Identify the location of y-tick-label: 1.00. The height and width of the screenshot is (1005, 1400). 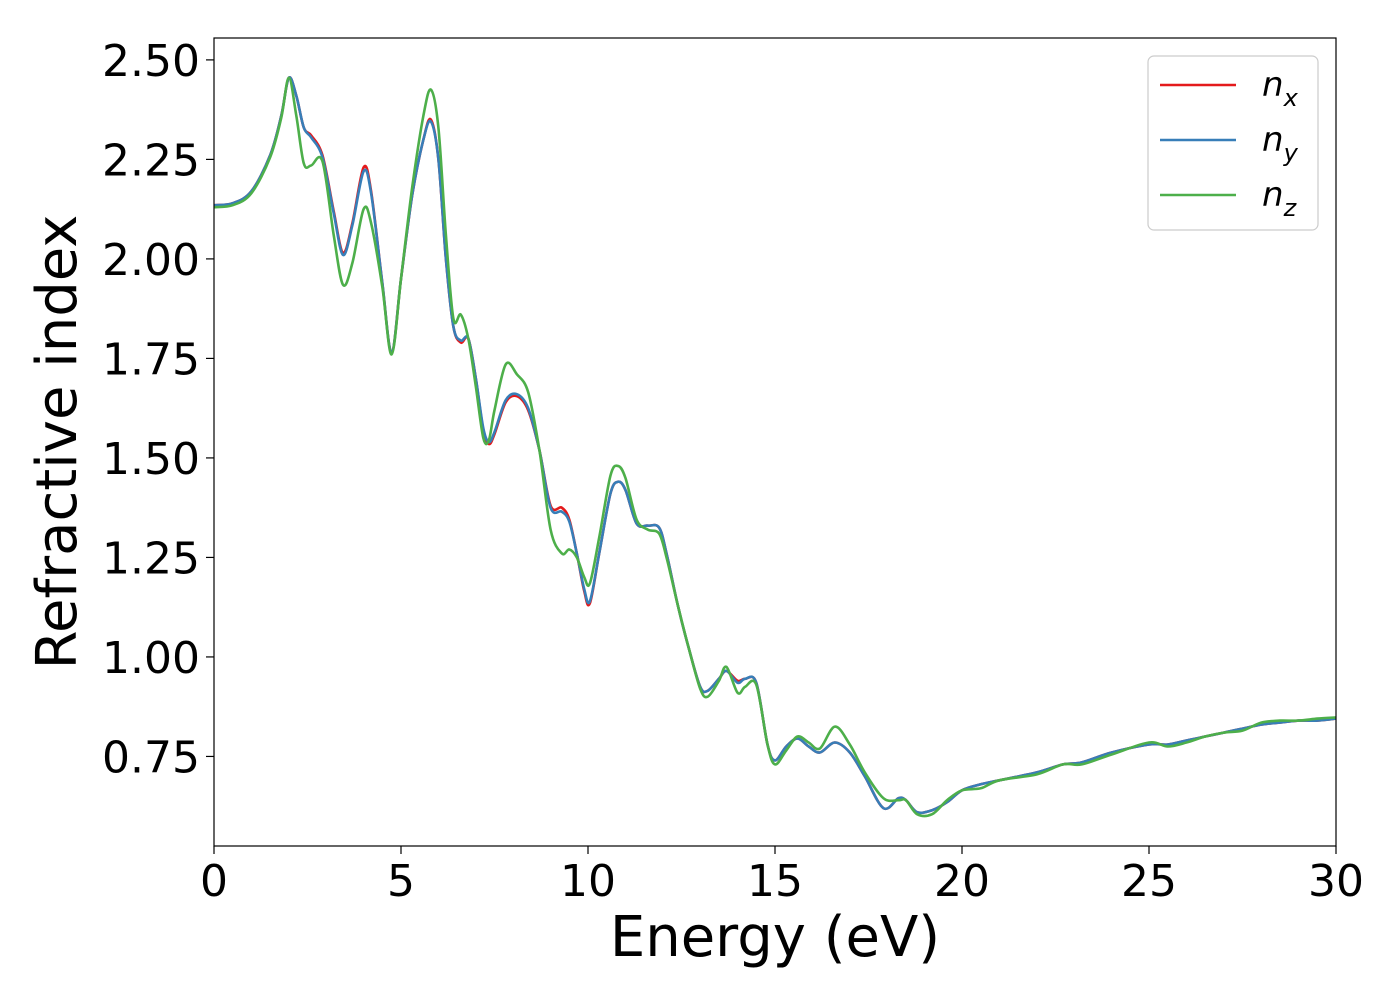
(151, 658).